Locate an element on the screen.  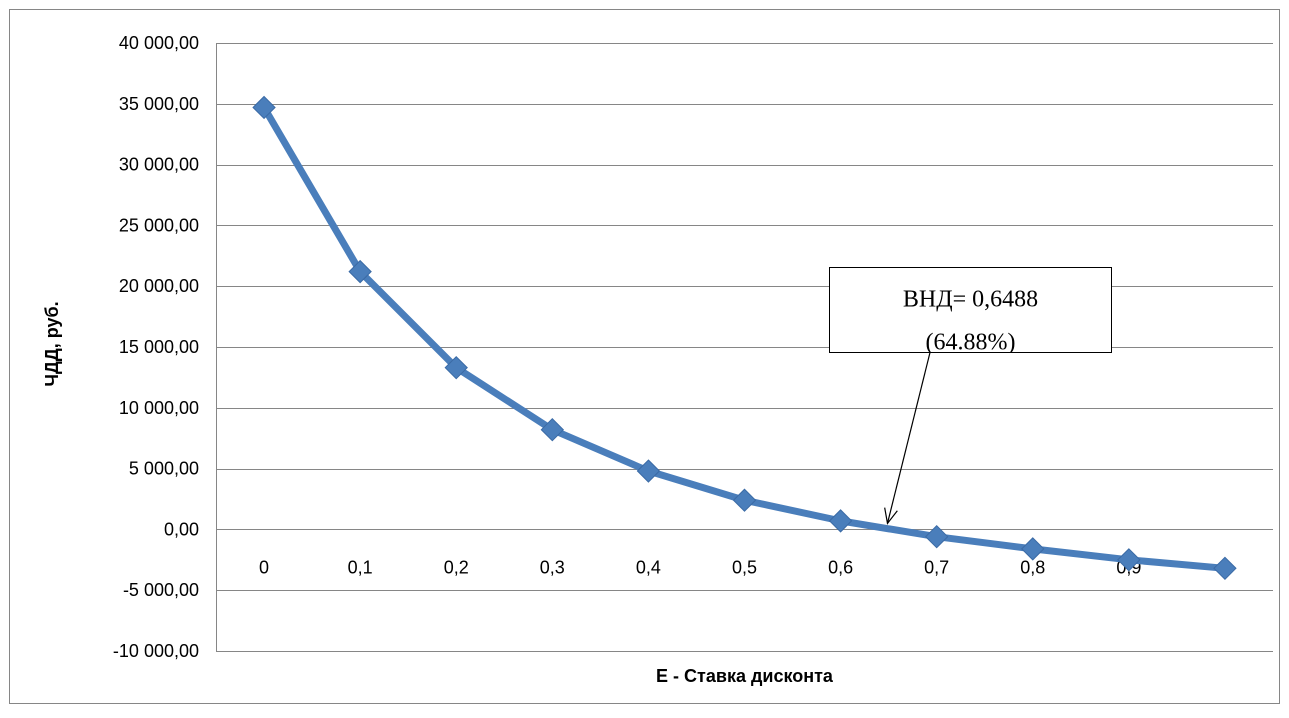
x-tick-label: 0,4 is located at coordinates (648, 567).